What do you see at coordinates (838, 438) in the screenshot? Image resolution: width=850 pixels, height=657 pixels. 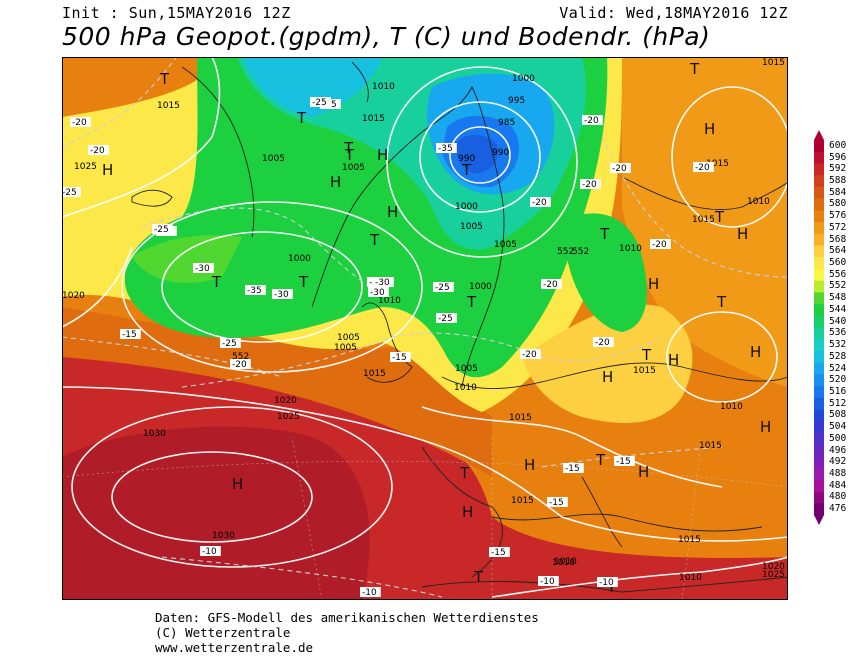 I see `colorbar-tick: 500` at bounding box center [838, 438].